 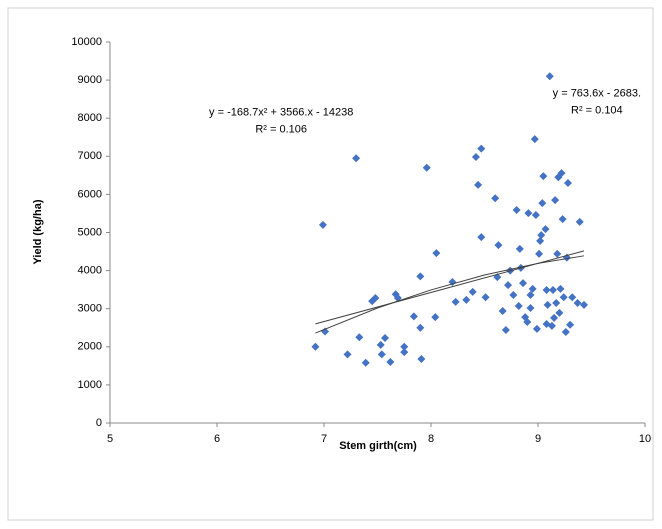 What do you see at coordinates (90, 385) in the screenshot?
I see `y-tick-label: 1000` at bounding box center [90, 385].